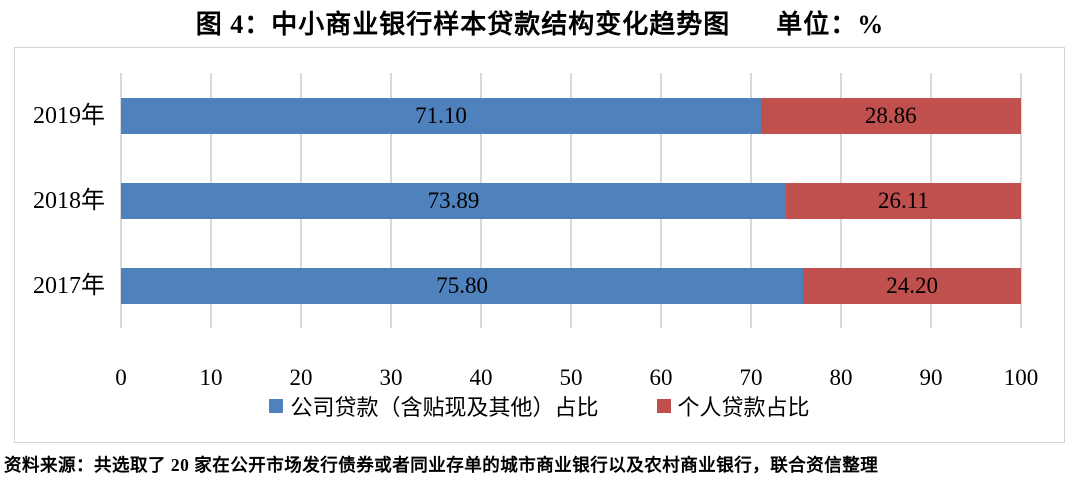 This screenshot has width=1080, height=485. I want to click on bar-segment: 24.20, so click(912, 285).